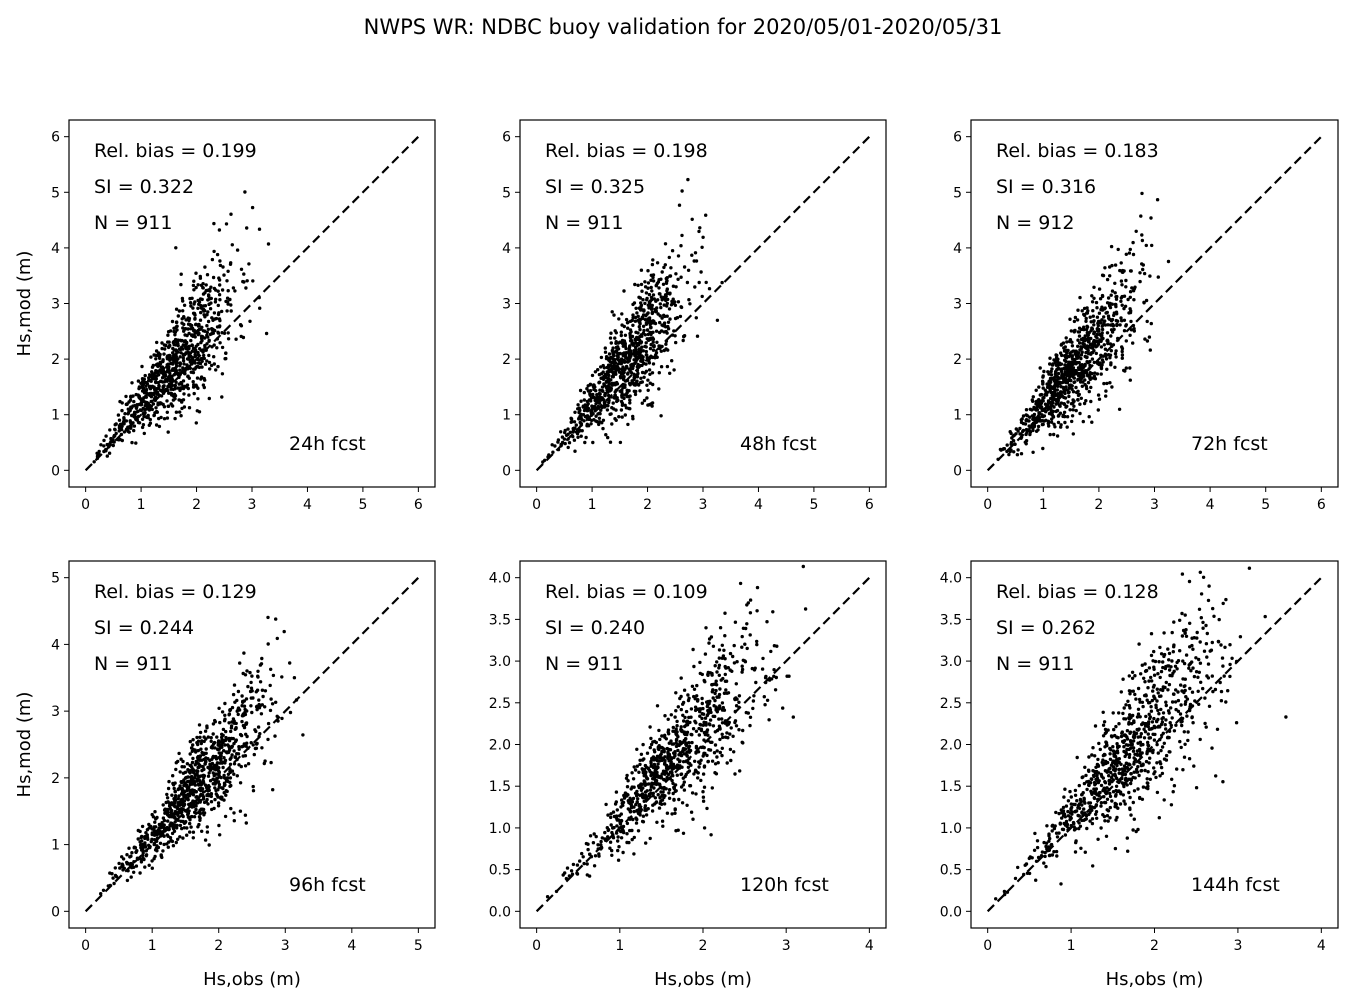 The height and width of the screenshot is (1004, 1357). Describe the element at coordinates (784, 885) in the screenshot. I see `forecast-lead-label: 120h fcst` at that location.